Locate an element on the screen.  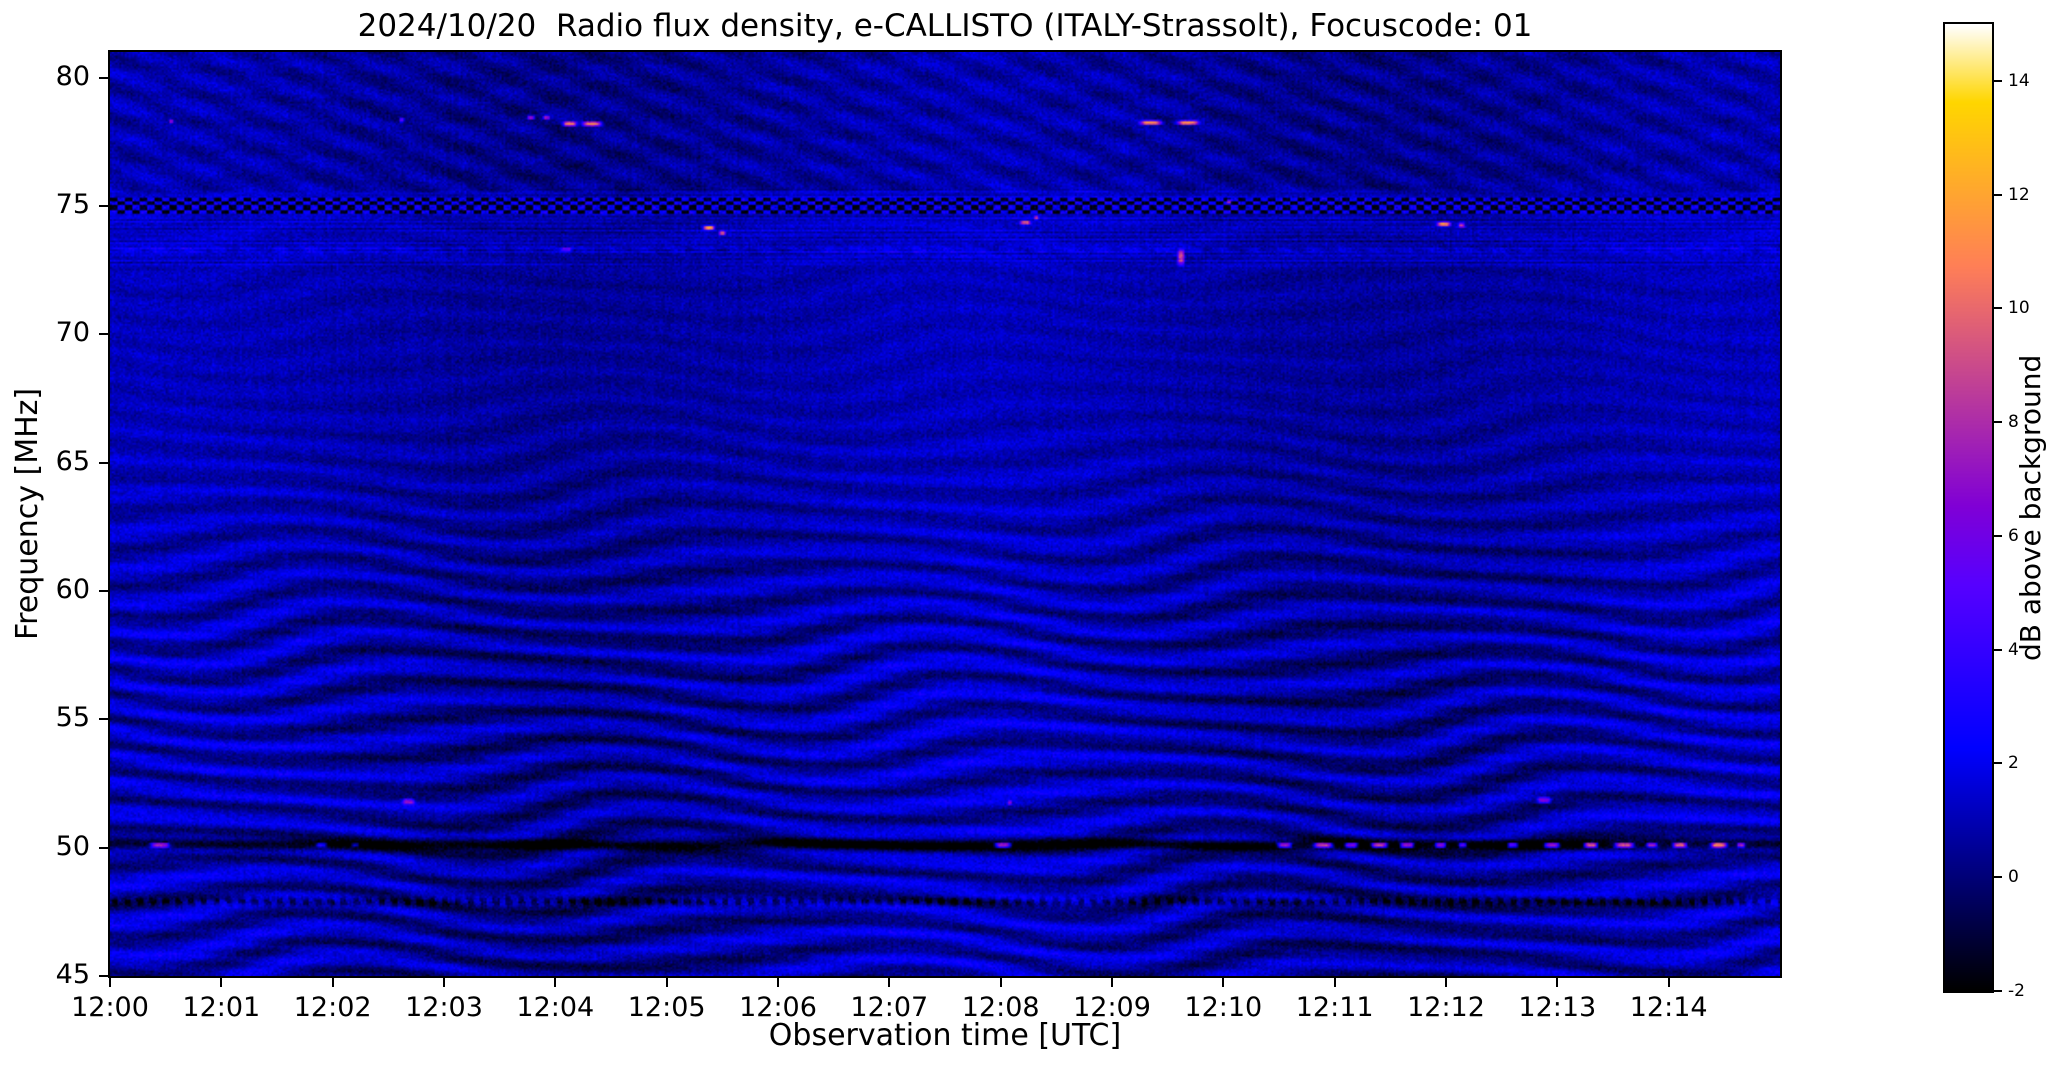
colorbar-tick-label: 14 is located at coordinates (2019, 80).